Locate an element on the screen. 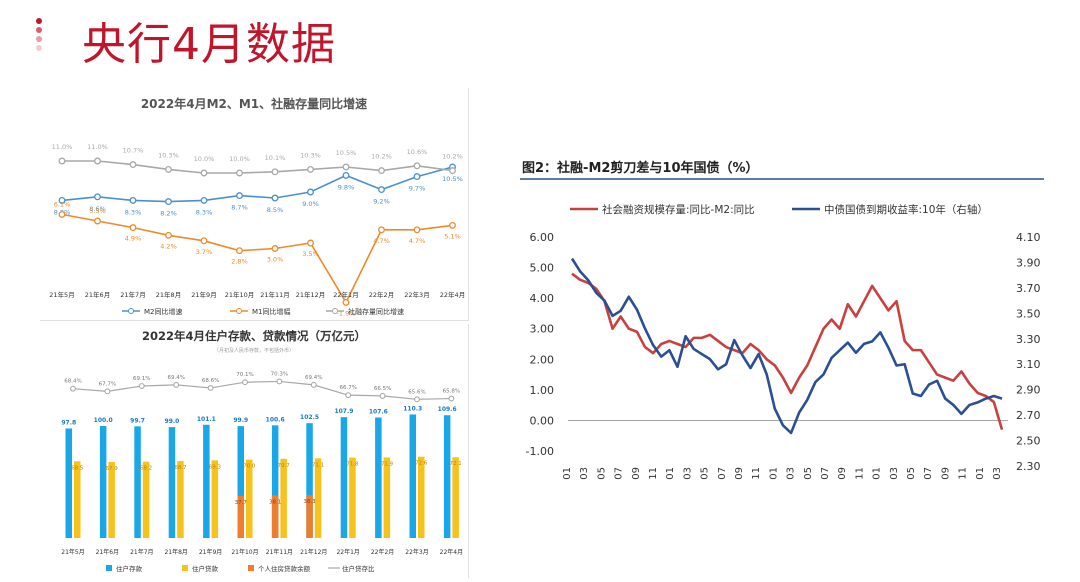 This screenshot has height=582, width=1080. chart3-y-tick: 3.00 is located at coordinates (542, 329).